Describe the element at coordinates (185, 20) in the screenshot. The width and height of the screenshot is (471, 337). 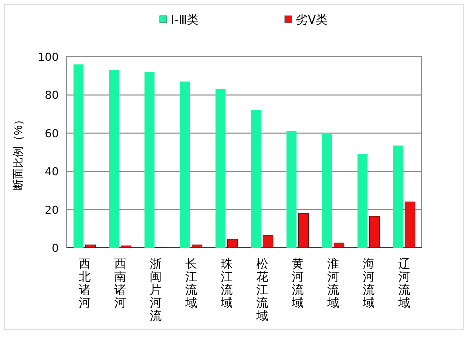
I see `legend-label: Ⅰ-Ⅲ类` at that location.